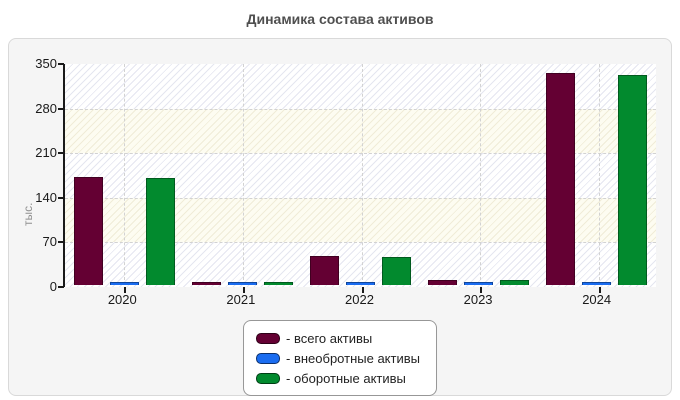  I want to click on legend-item: - оборотные активы, so click(338, 378).